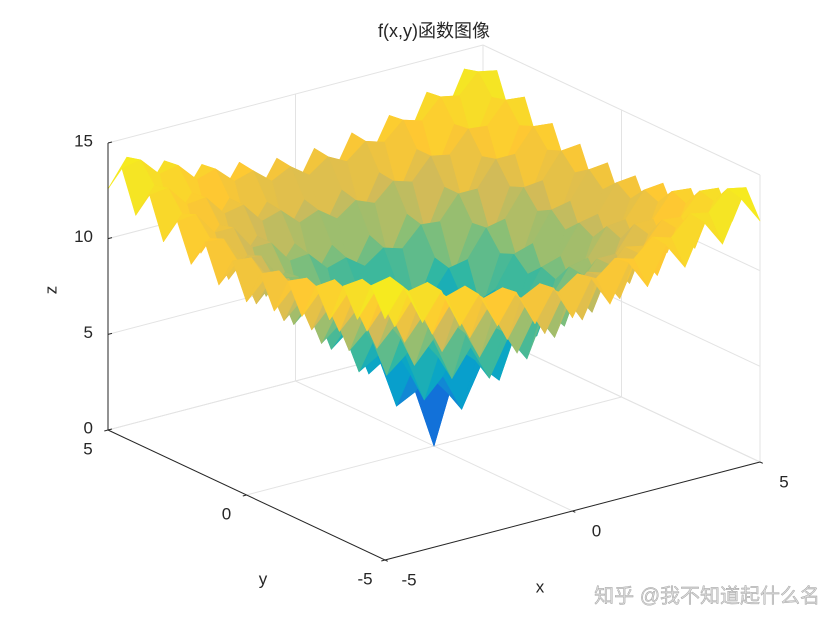 This screenshot has width=840, height=630. I want to click on x-axis-label: x, so click(540, 586).